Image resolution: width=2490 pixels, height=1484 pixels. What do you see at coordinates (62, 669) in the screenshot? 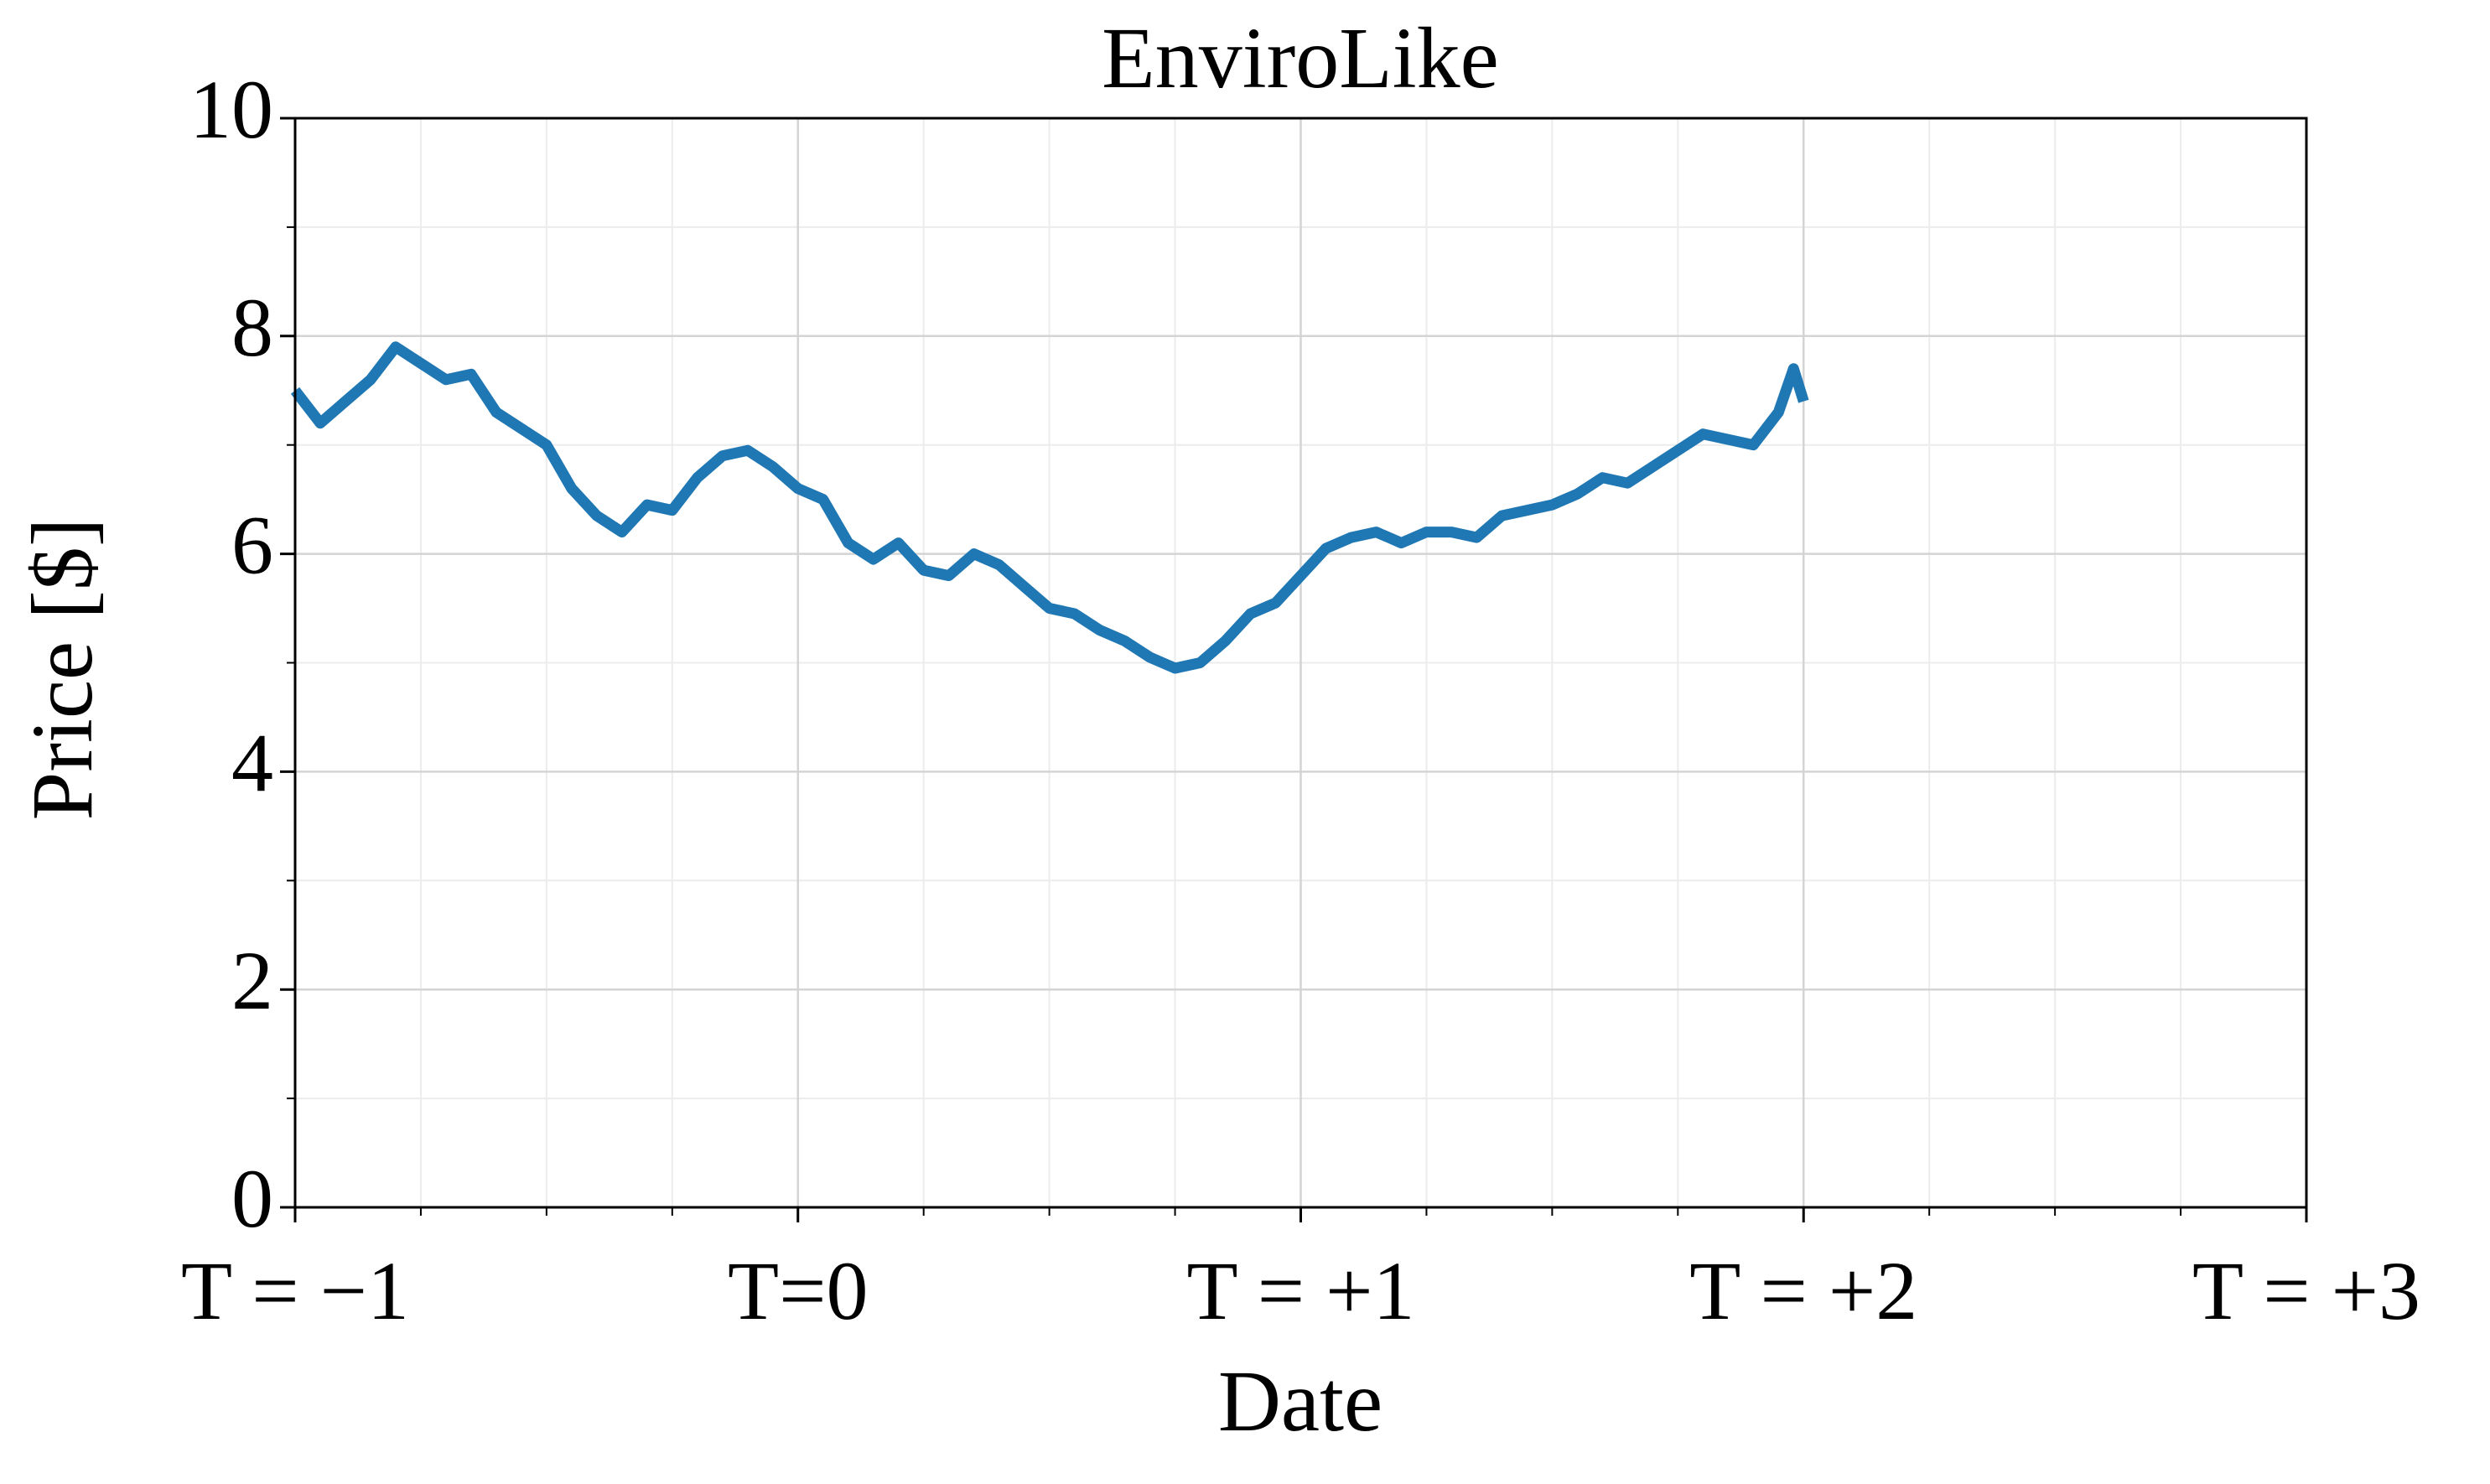
I see `y-axis-label: Price [$]` at bounding box center [62, 669].